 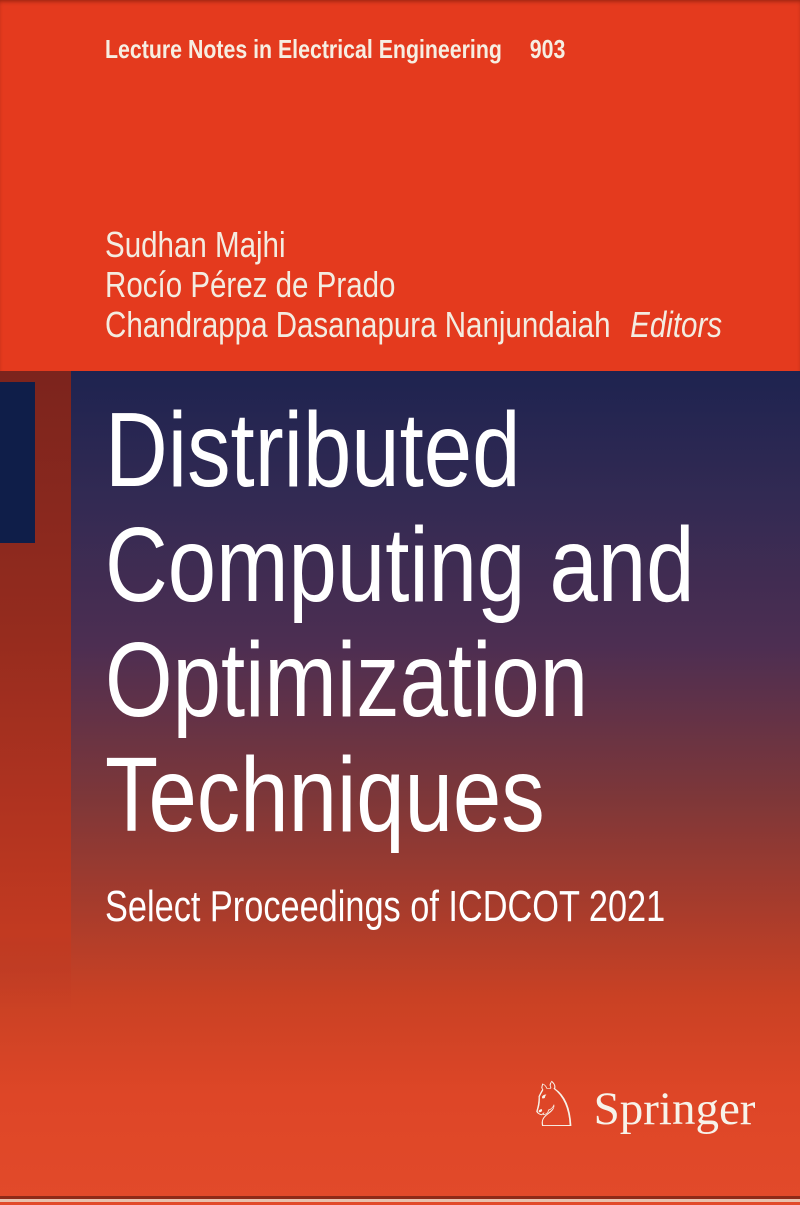 I want to click on series-title: Lecture Notes in Electrical Engineering, so click(x=303, y=49).